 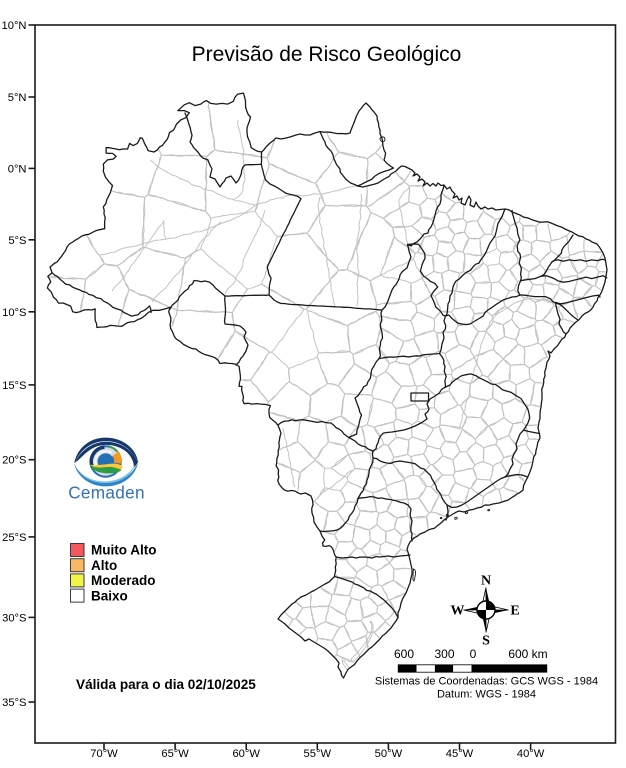 I want to click on svg-text: Previsão de Risco Geológico, so click(x=327, y=54).